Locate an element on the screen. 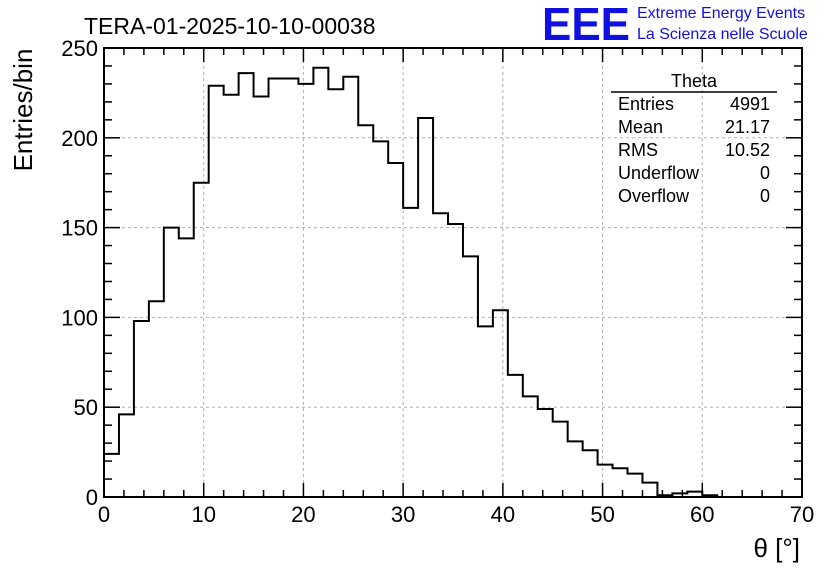 The height and width of the screenshot is (572, 836). stats-value: 4991 is located at coordinates (750, 104).